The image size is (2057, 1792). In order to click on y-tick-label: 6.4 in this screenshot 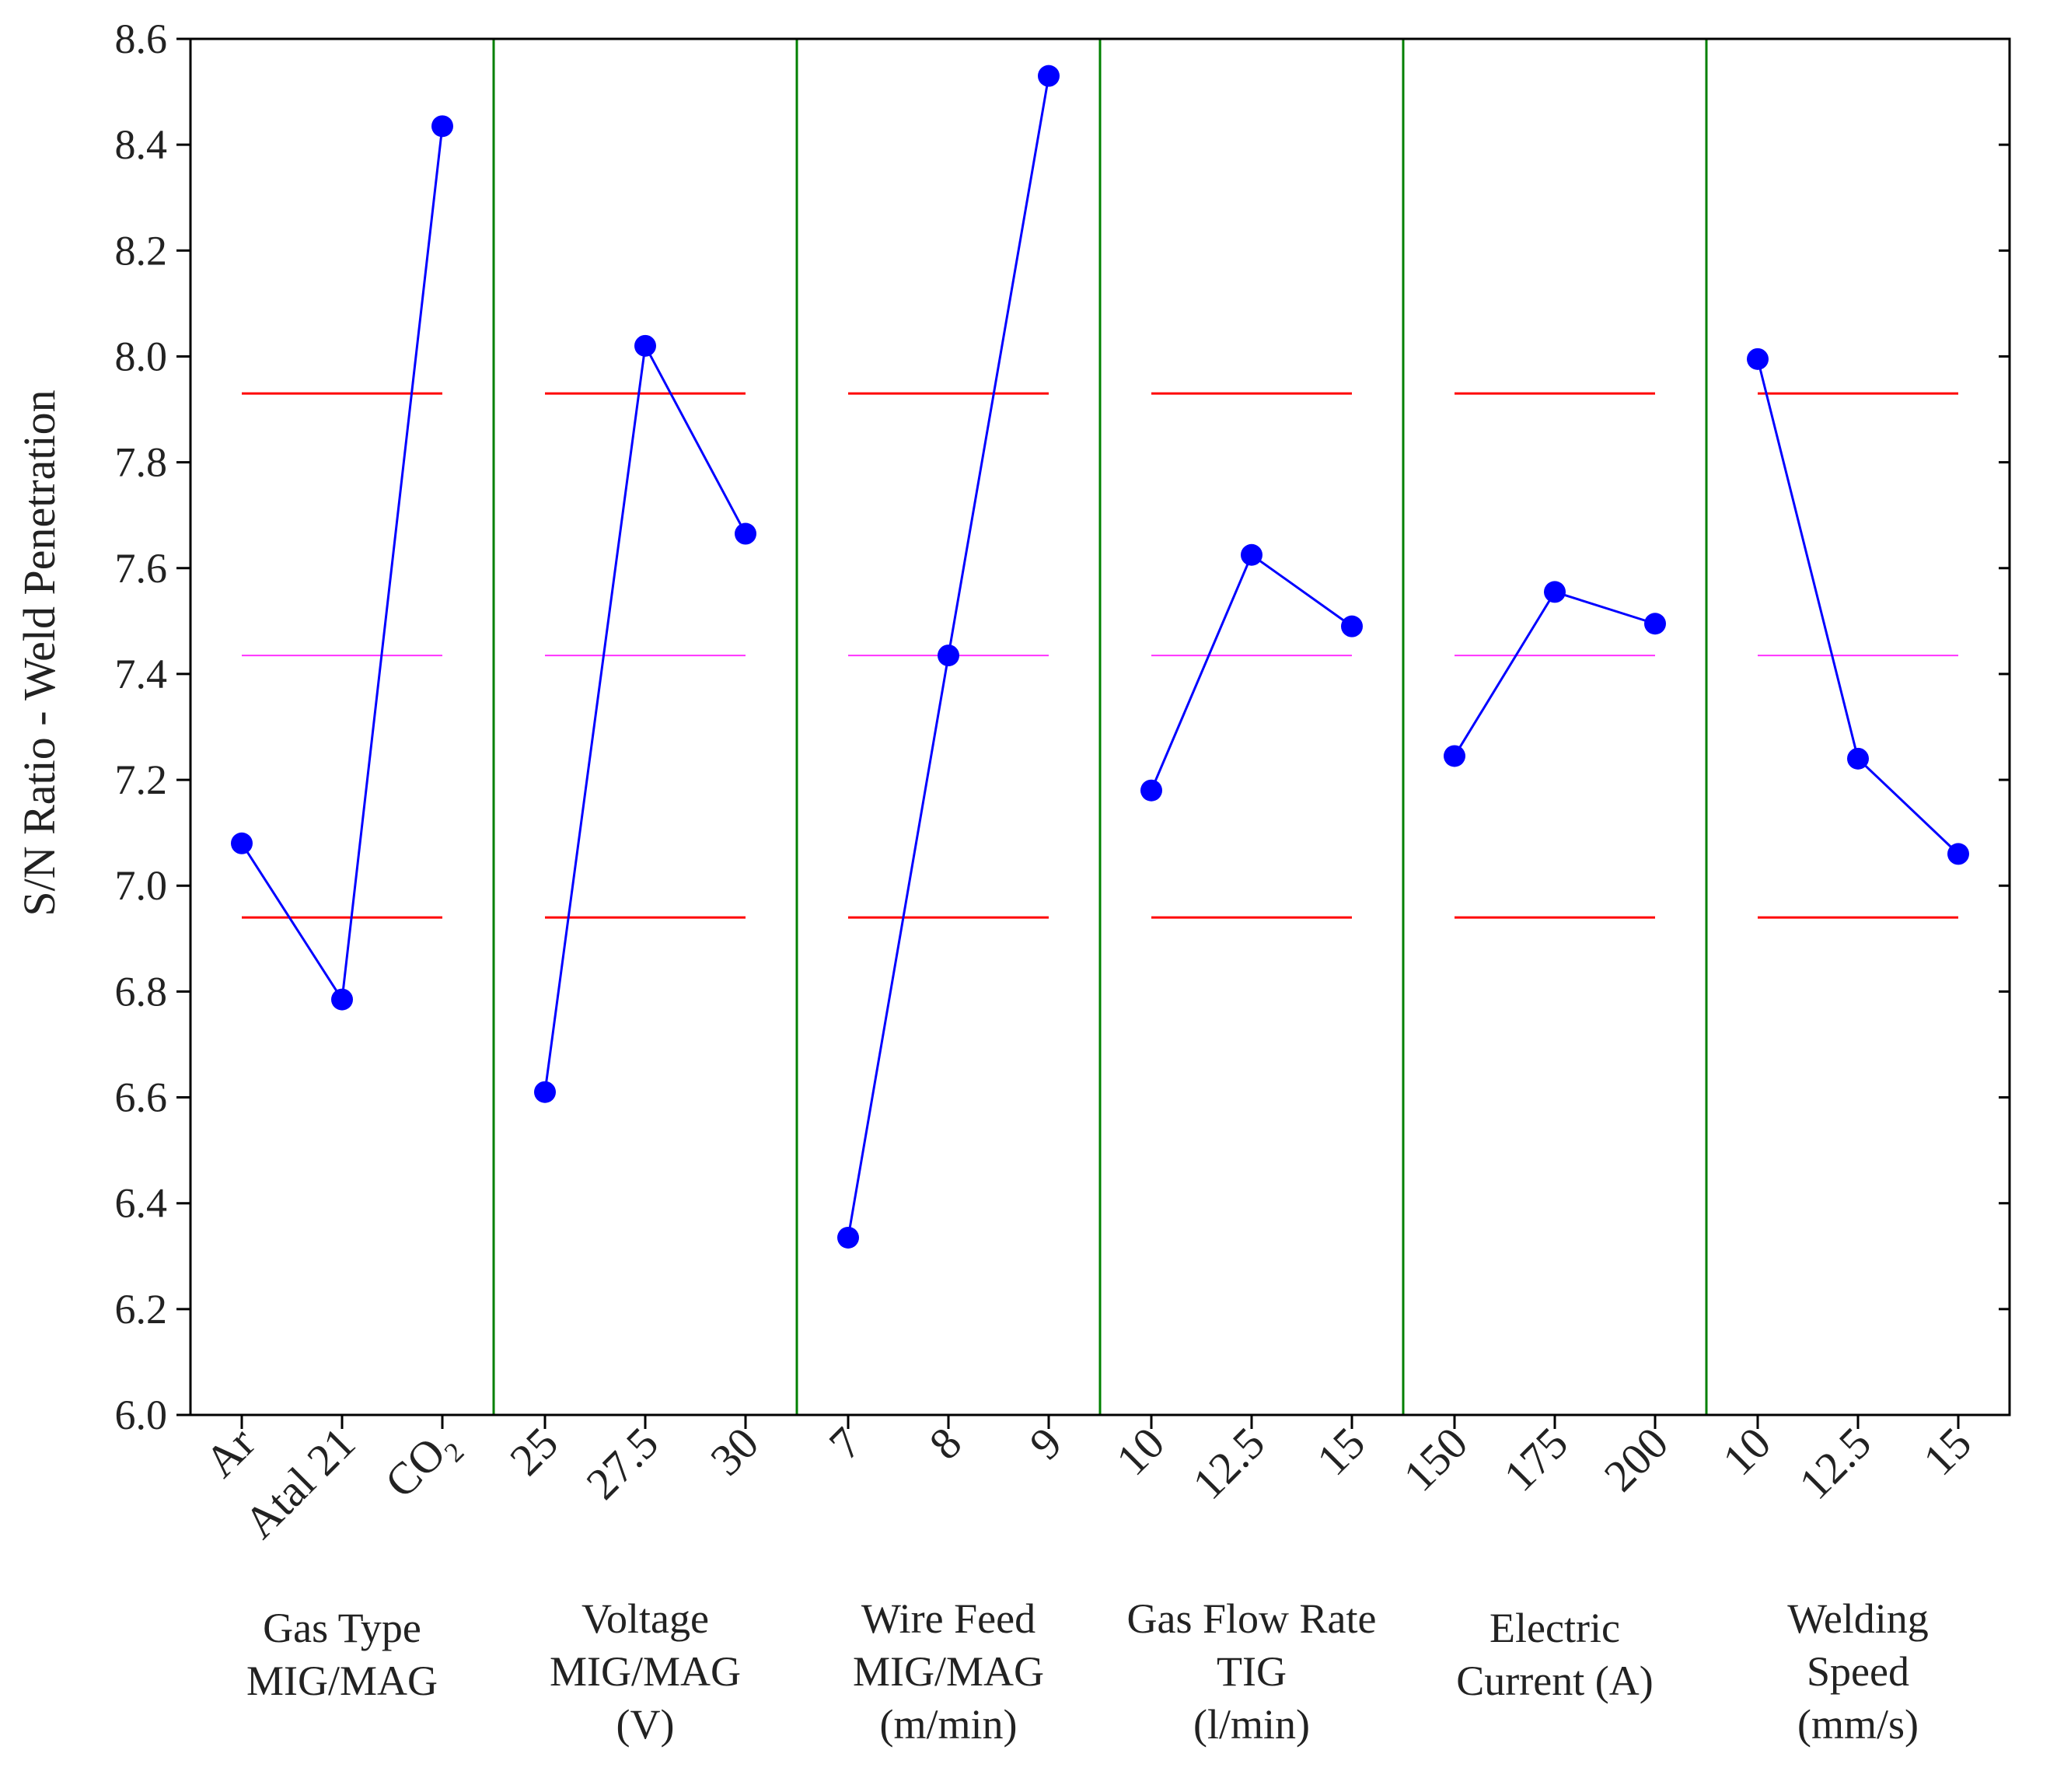, I will do `click(141, 1203)`.